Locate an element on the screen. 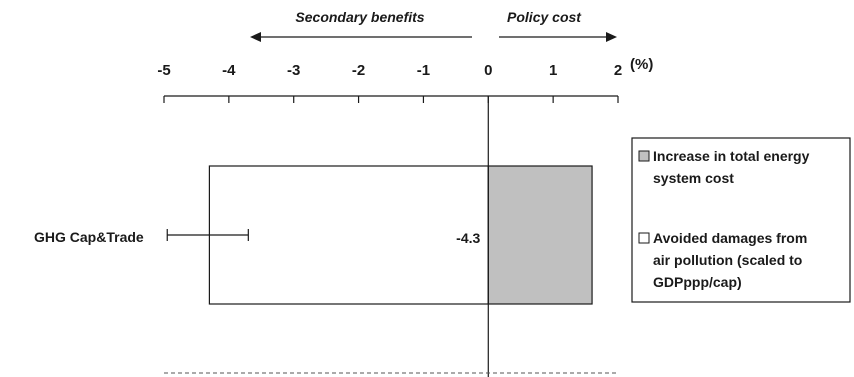  secondary-benefits-arrowhead is located at coordinates (255, 37).